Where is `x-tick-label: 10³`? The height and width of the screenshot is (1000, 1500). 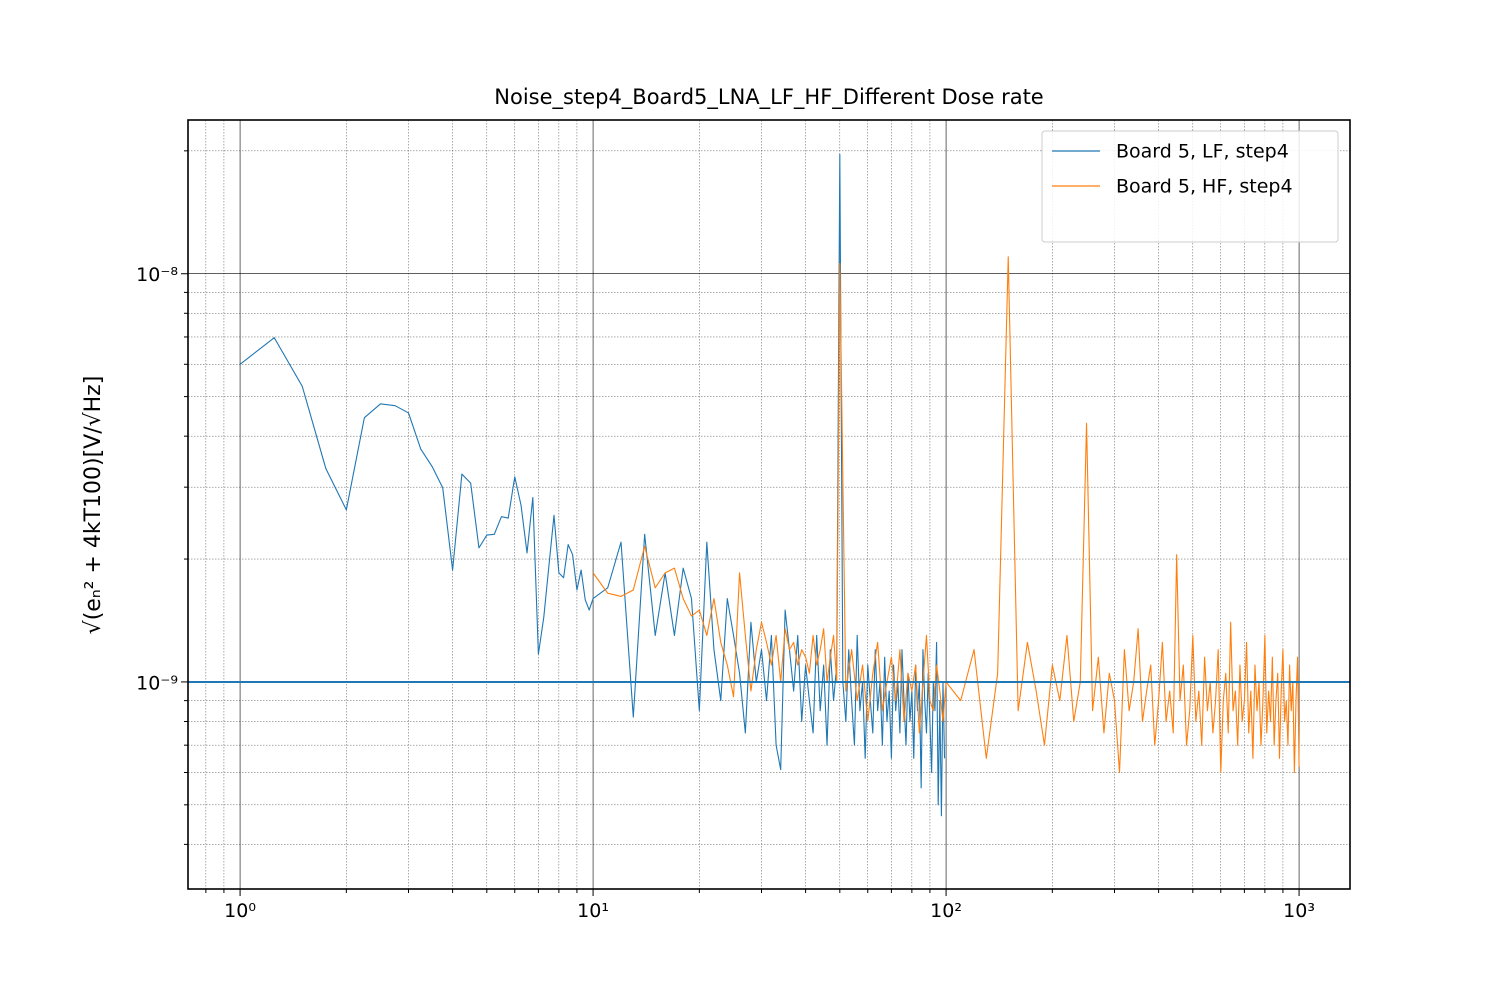 x-tick-label: 10³ is located at coordinates (1299, 911).